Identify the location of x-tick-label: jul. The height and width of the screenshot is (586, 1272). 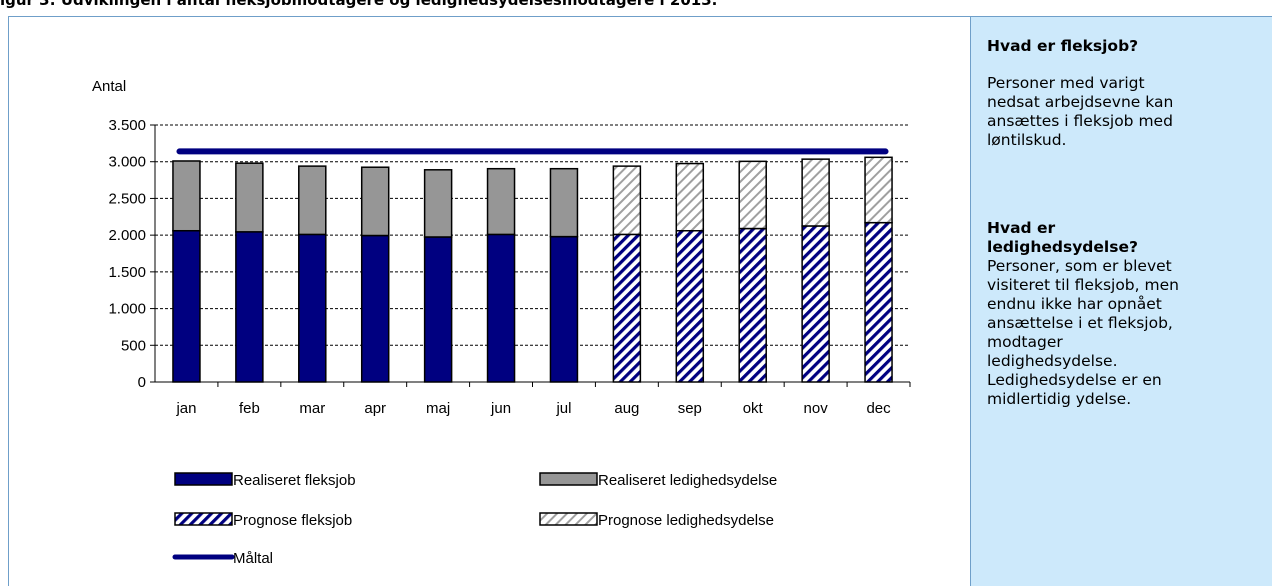
(563, 408).